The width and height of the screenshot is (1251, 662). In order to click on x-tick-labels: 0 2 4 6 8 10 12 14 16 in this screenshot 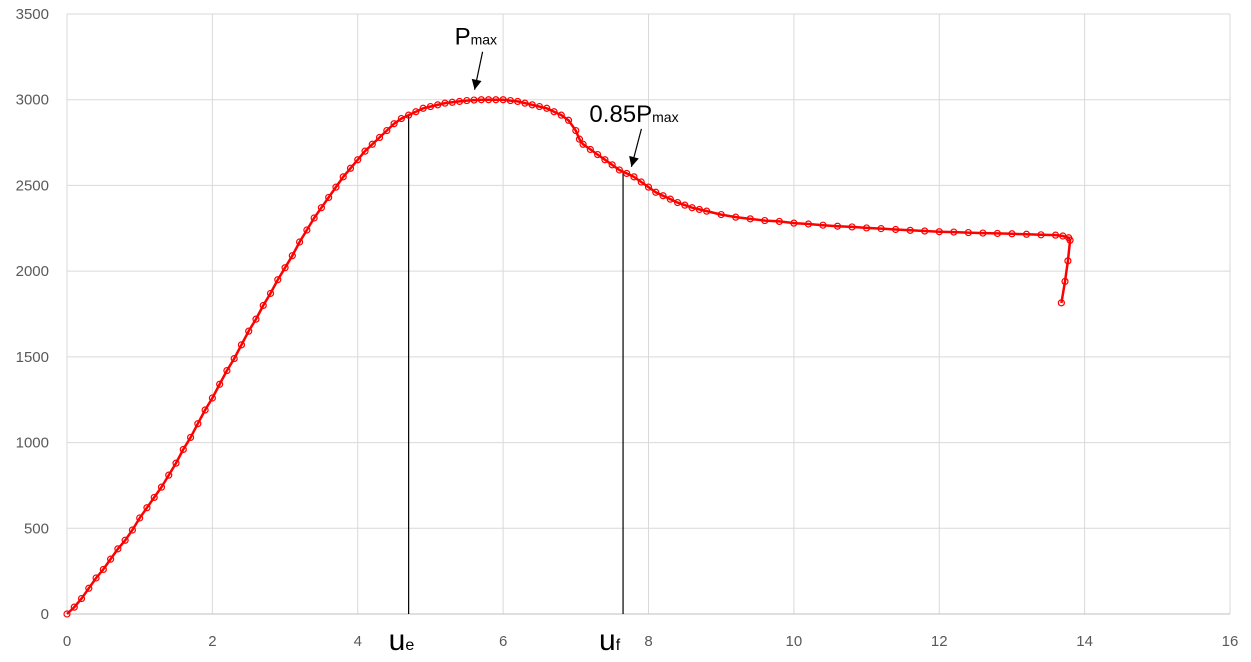, I will do `click(651, 641)`.